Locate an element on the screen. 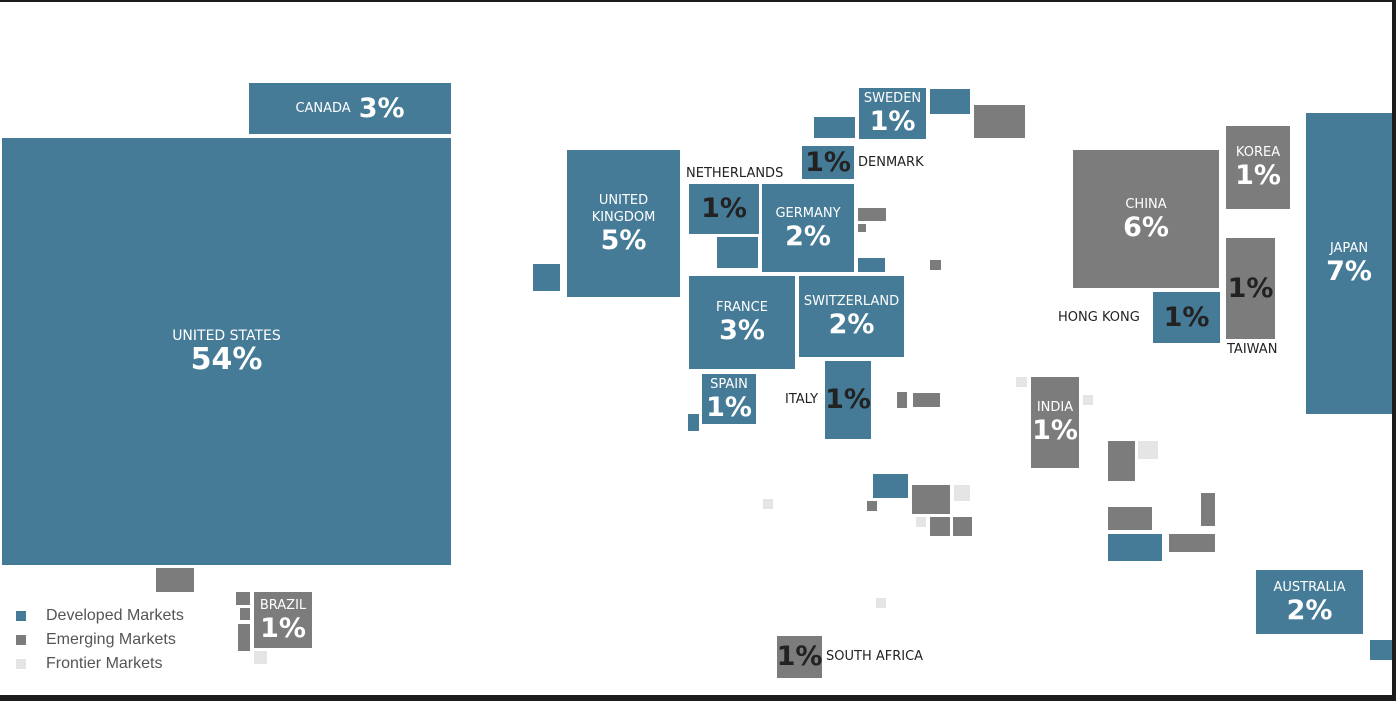  country-name: BRAZIL is located at coordinates (283, 605).